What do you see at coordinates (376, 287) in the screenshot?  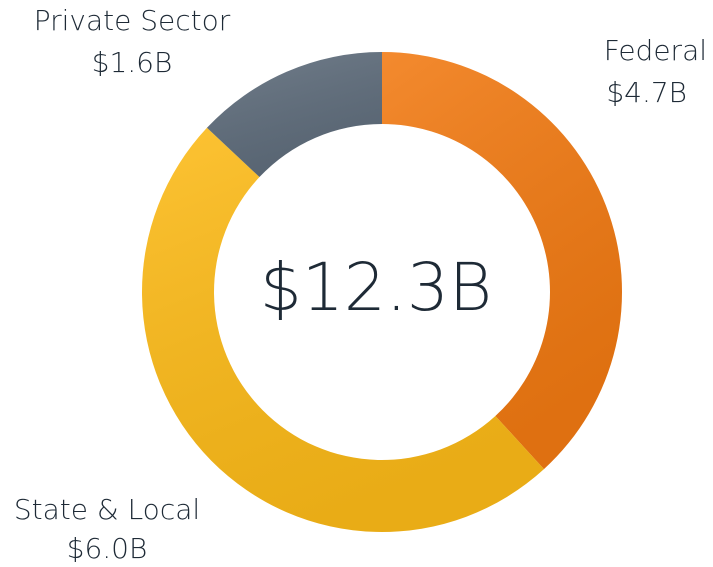 I see `center-label: $12.3B` at bounding box center [376, 287].